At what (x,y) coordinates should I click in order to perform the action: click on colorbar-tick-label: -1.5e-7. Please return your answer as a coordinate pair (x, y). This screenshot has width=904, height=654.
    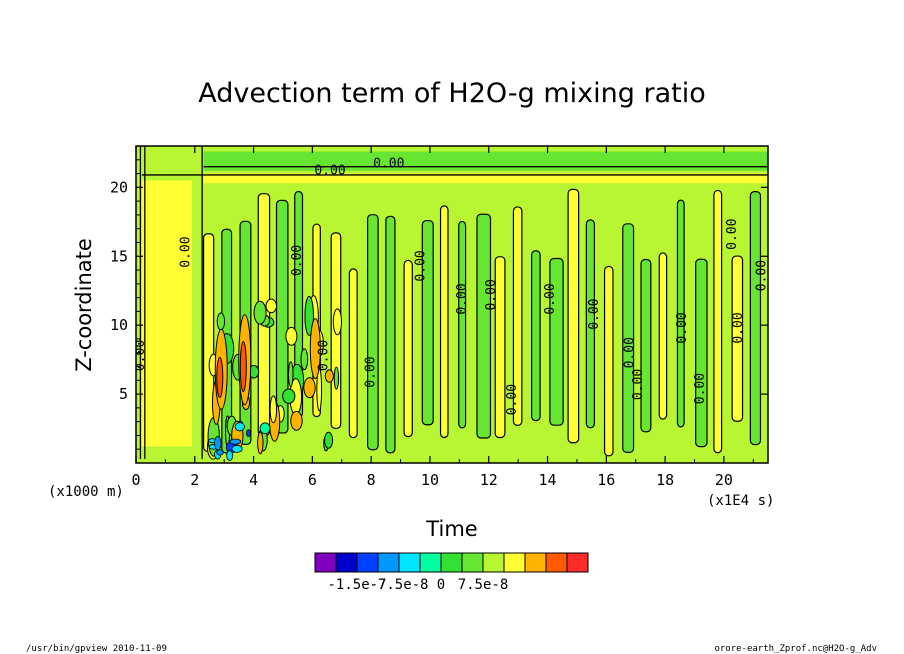
    Looking at the image, I should click on (356, 585).